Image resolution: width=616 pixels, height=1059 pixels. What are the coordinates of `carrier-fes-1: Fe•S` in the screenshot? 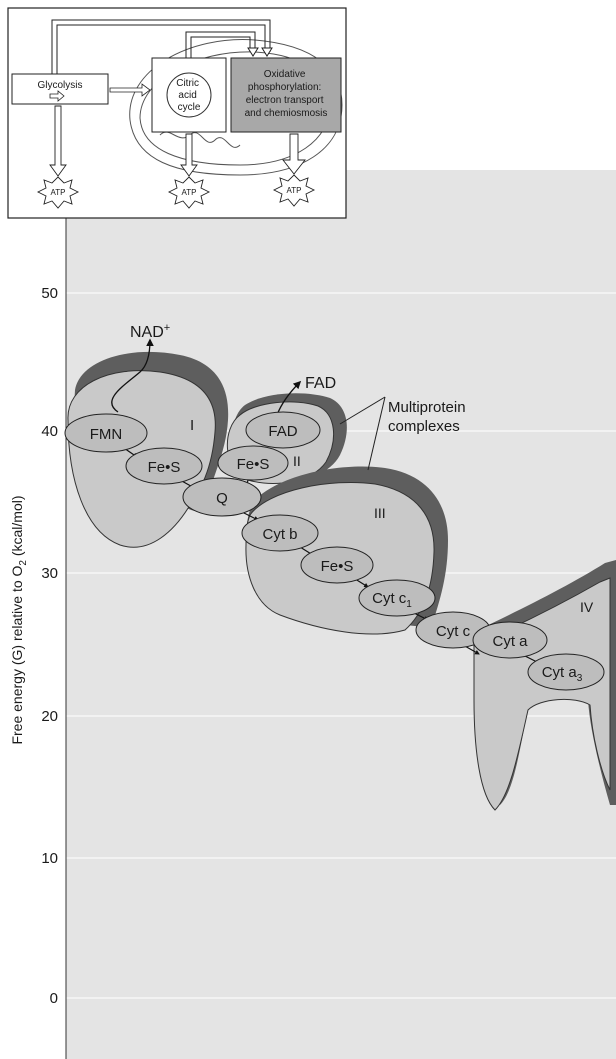 It's located at (164, 466).